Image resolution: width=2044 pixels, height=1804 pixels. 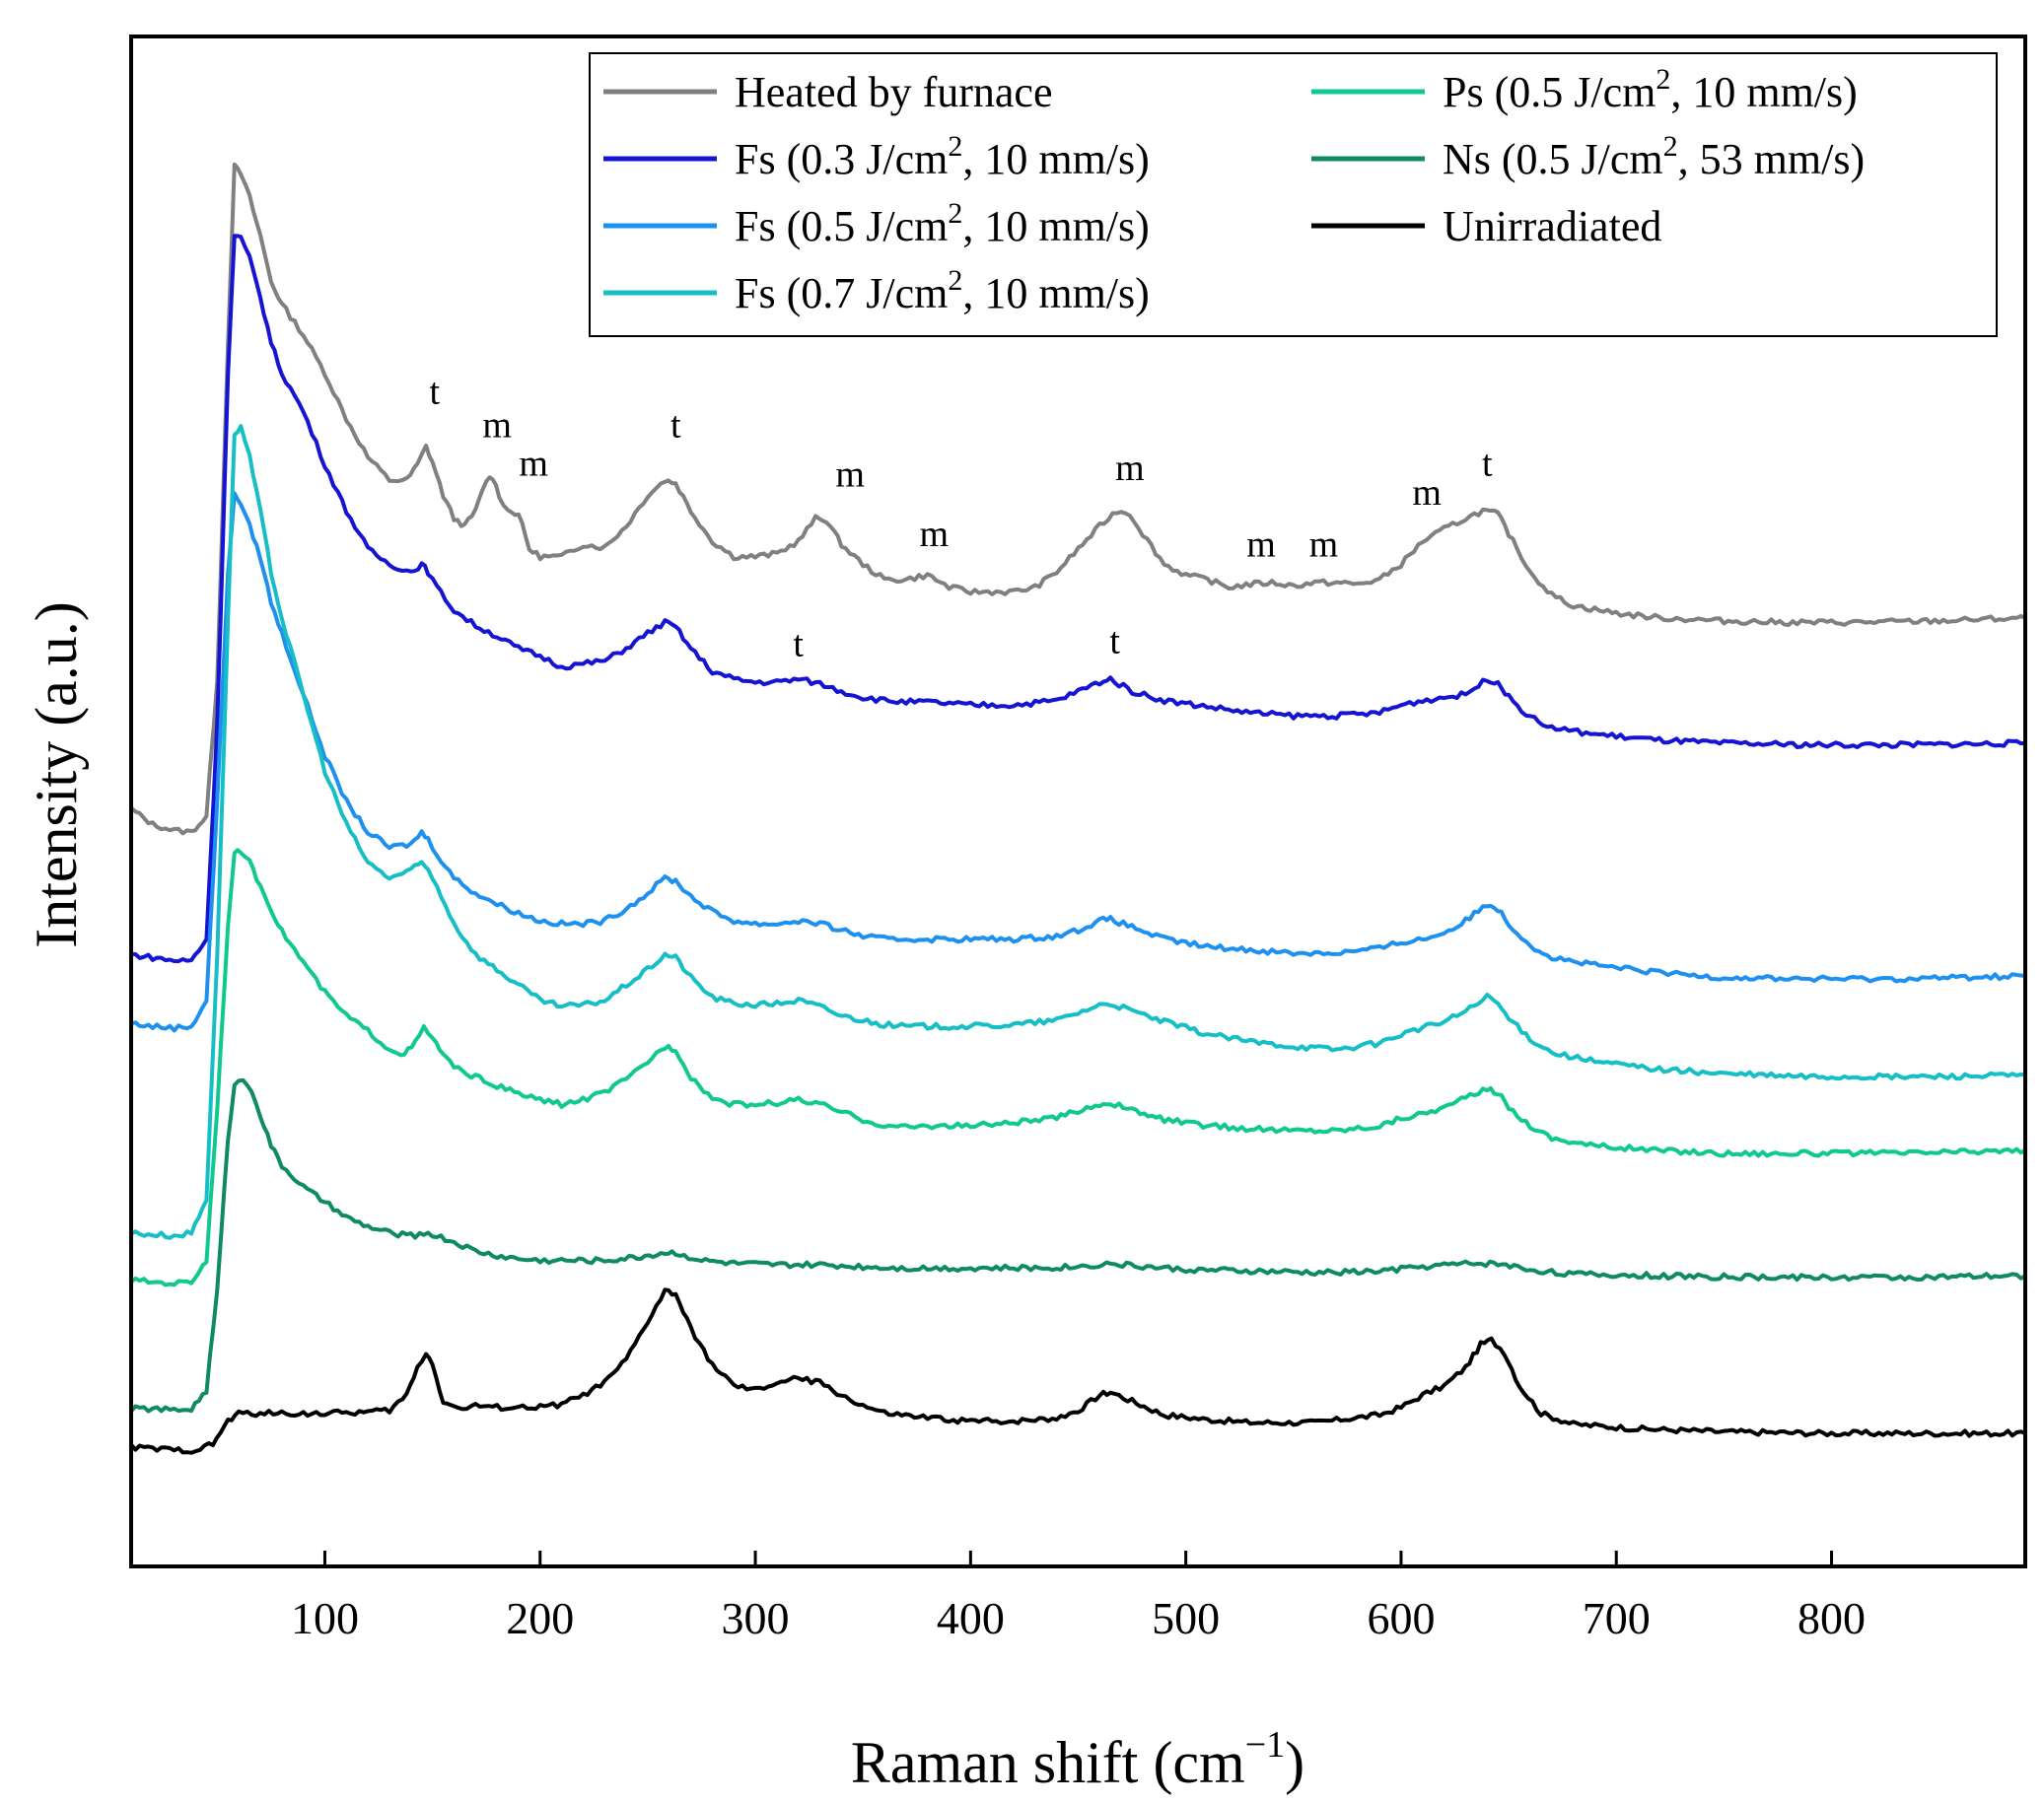 I want to click on legend-label-ns-0-5-j-cm2-53-mm-s: Ns (0.5 J/cm2, 53 mm/s), so click(x=1654, y=156).